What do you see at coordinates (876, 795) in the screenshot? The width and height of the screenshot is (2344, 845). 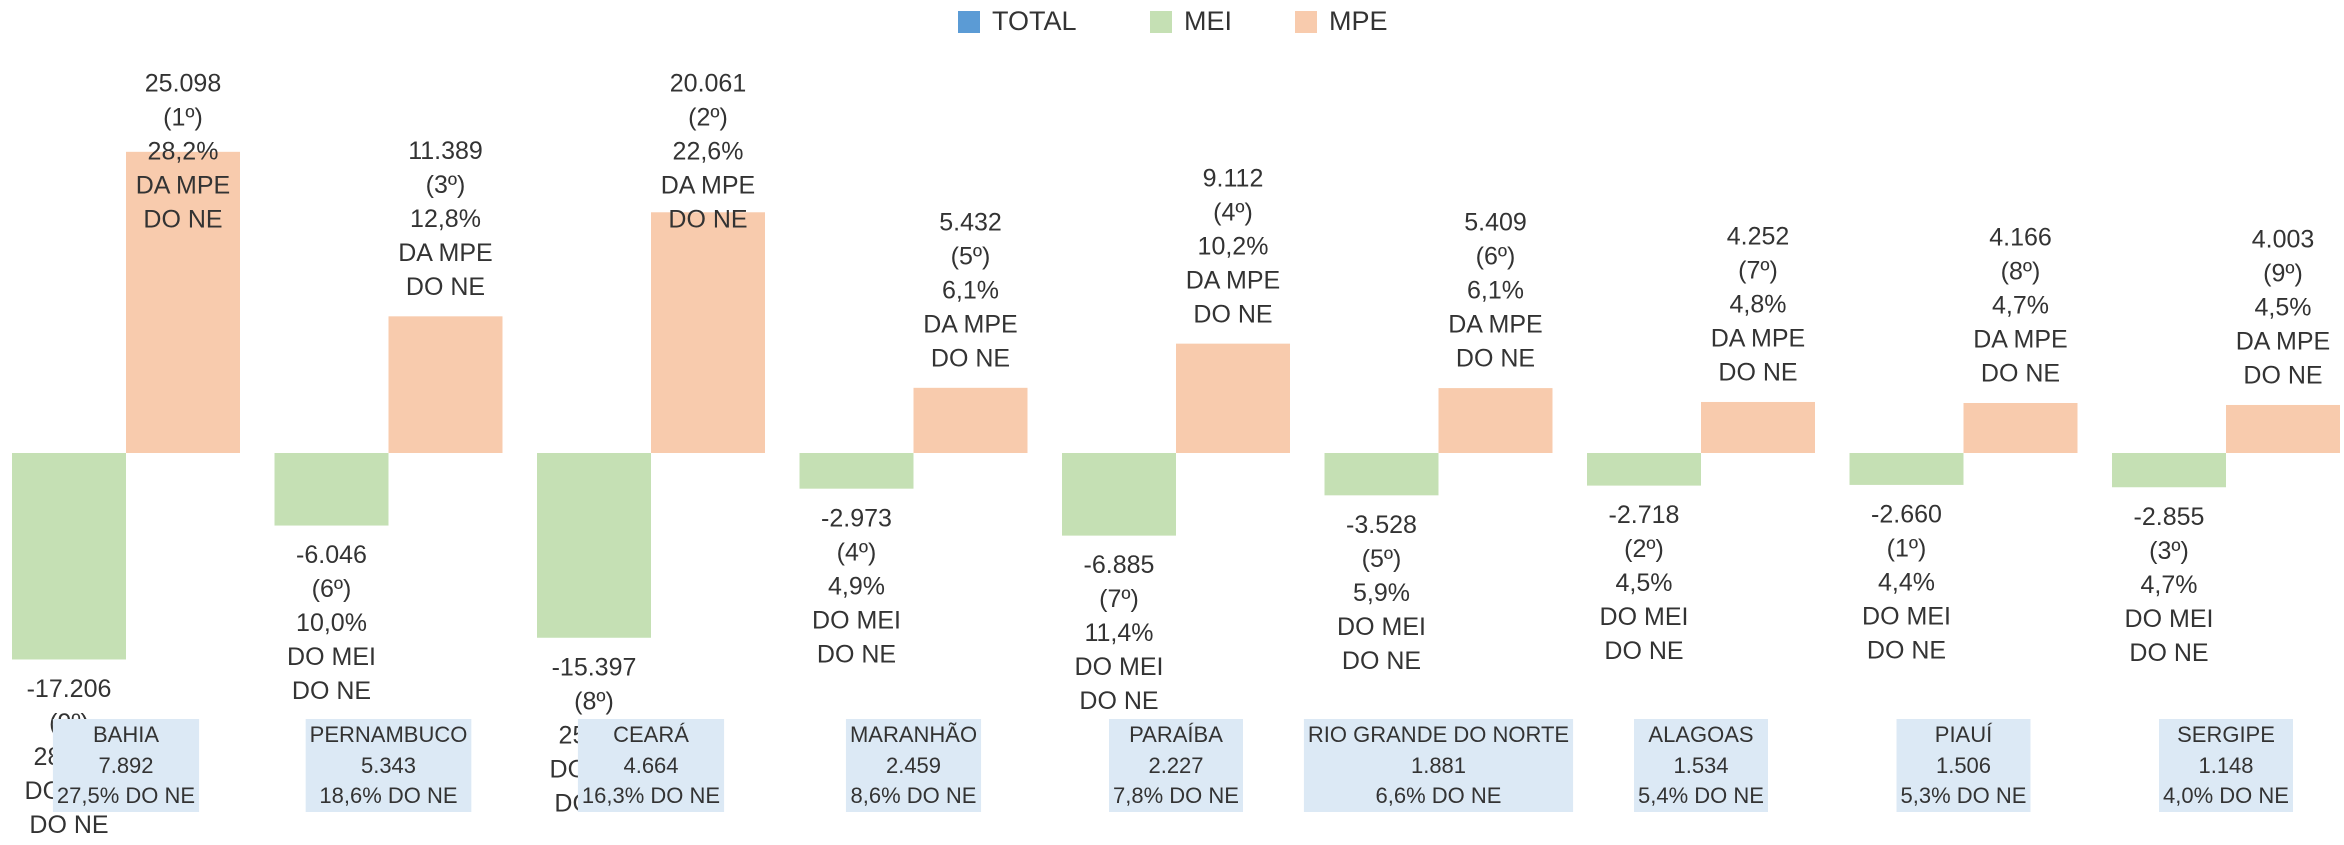 I see `share-value: 8,6%` at bounding box center [876, 795].